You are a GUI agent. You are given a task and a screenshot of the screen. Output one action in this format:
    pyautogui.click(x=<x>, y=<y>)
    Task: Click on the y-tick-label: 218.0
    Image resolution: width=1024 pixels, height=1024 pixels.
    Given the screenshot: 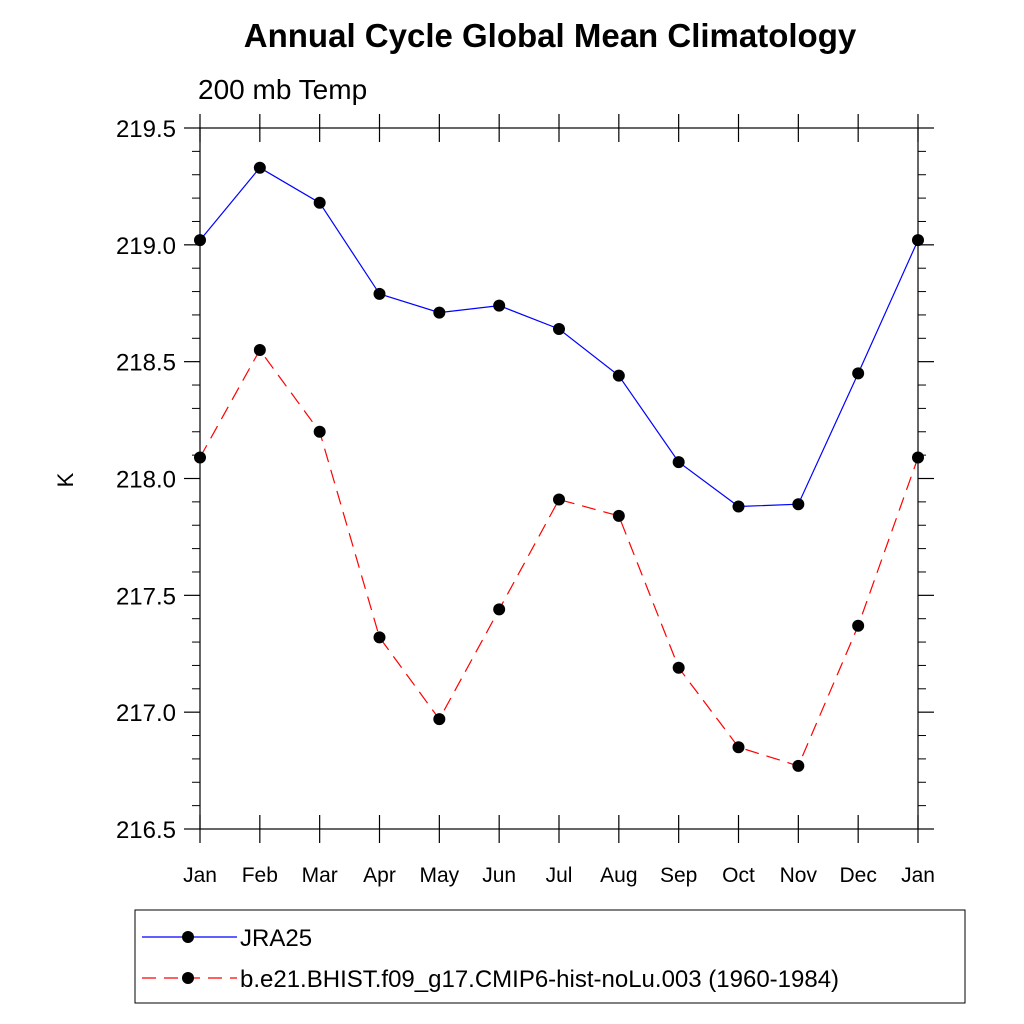 What is the action you would take?
    pyautogui.click(x=146, y=480)
    